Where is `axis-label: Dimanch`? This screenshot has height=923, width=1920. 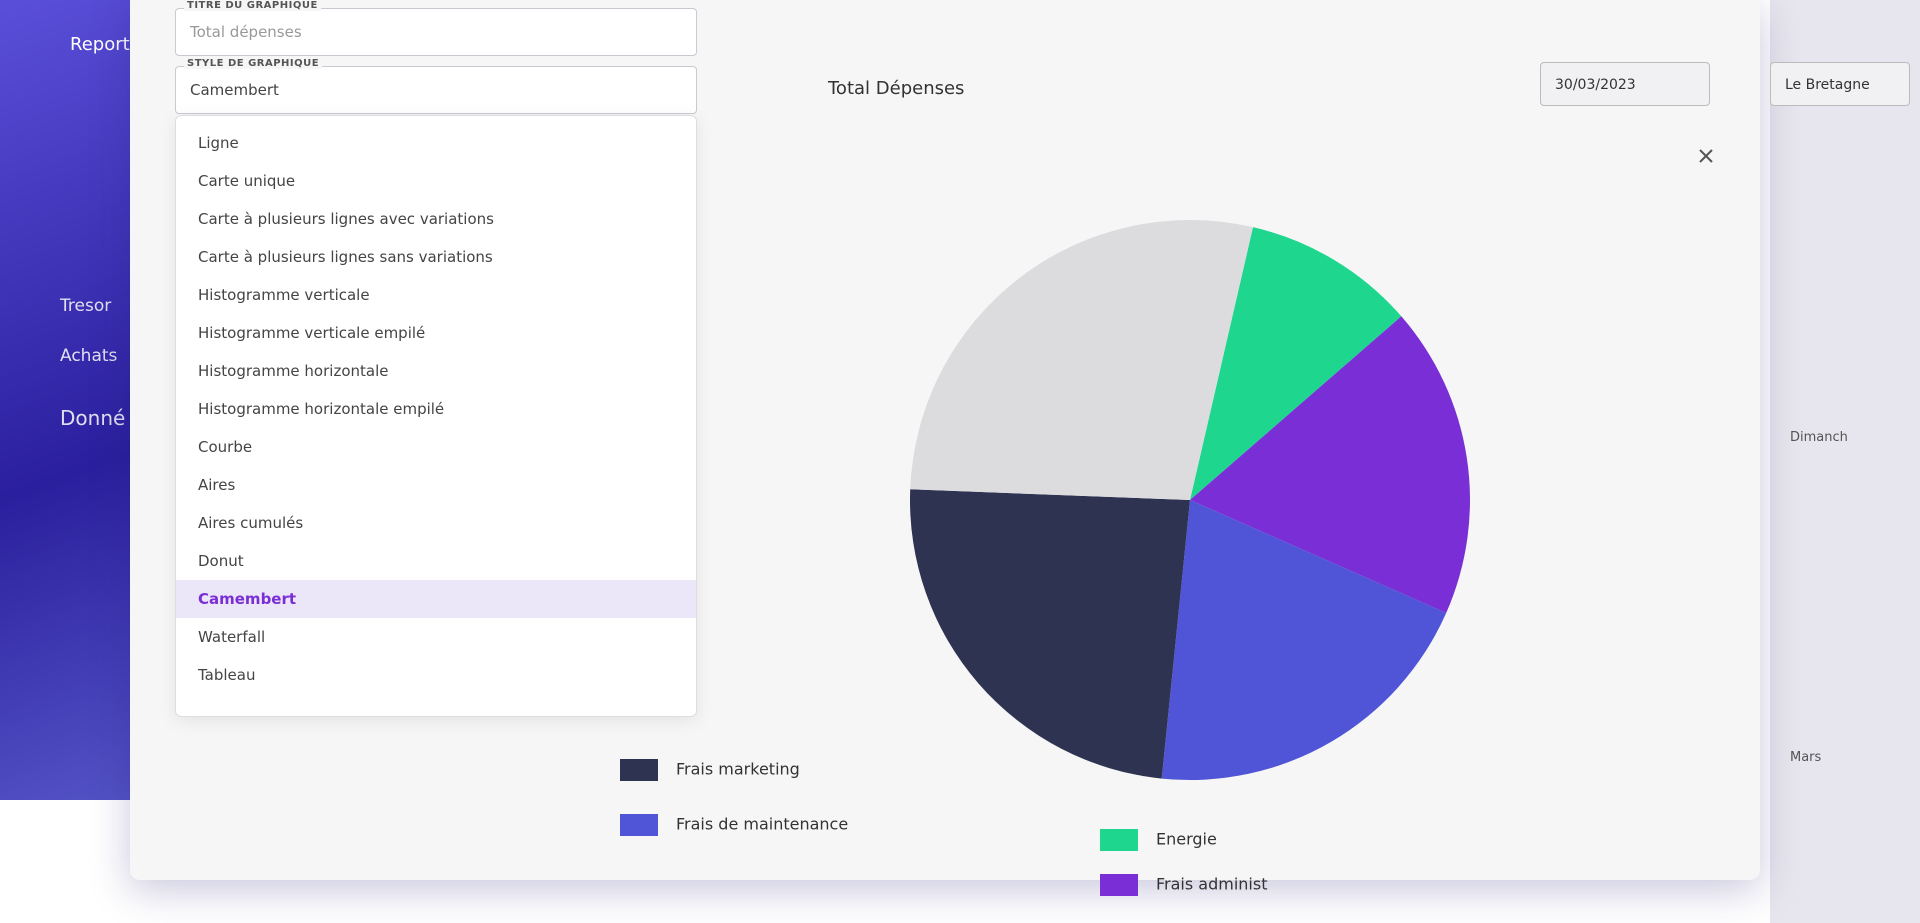 axis-label: Dimanch is located at coordinates (1819, 437).